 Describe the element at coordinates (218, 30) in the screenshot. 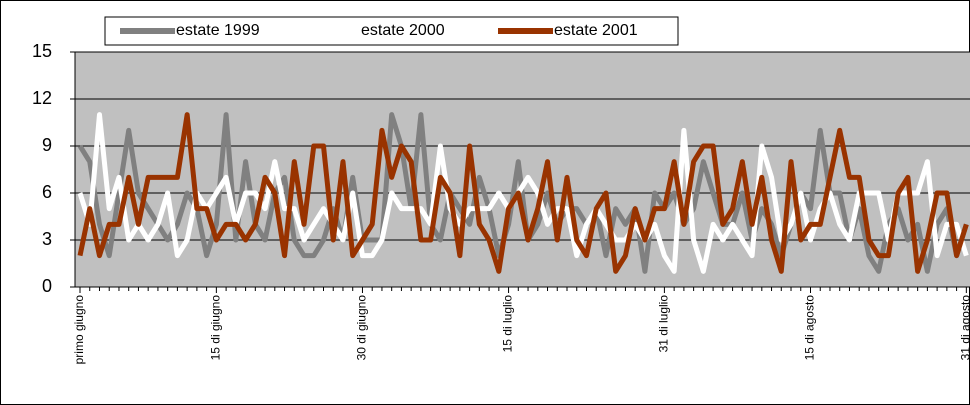

I see `legend-label: estate 1999` at that location.